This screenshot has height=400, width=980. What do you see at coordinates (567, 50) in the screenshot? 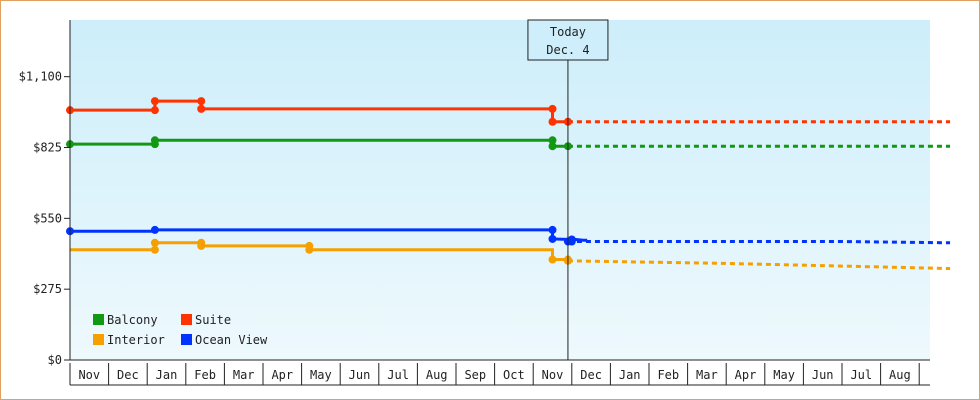
I see `today-date: Dec. 4` at bounding box center [567, 50].